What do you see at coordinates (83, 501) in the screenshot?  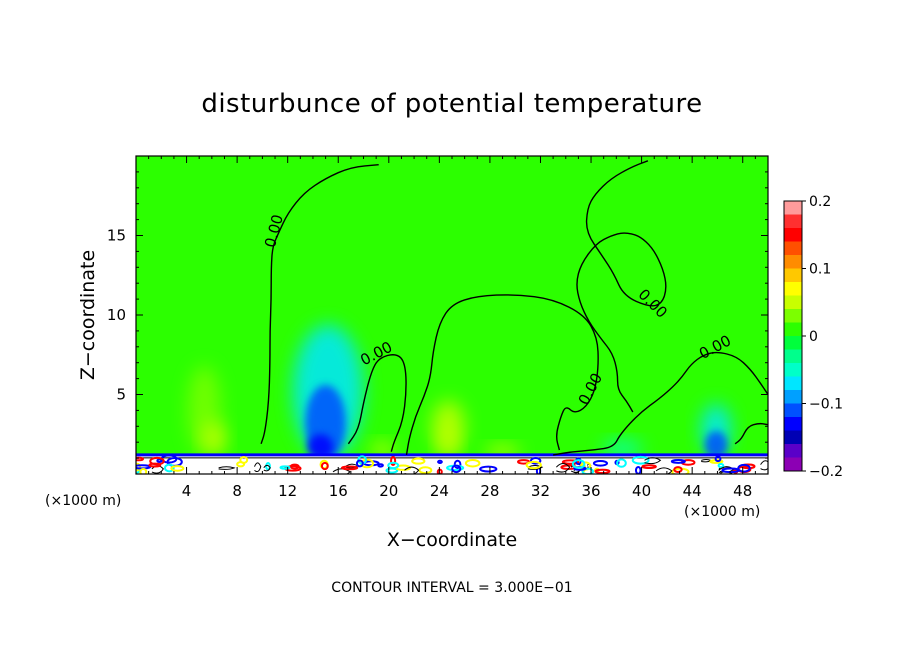 I see `x-unit-left: (×1000 m)` at bounding box center [83, 501].